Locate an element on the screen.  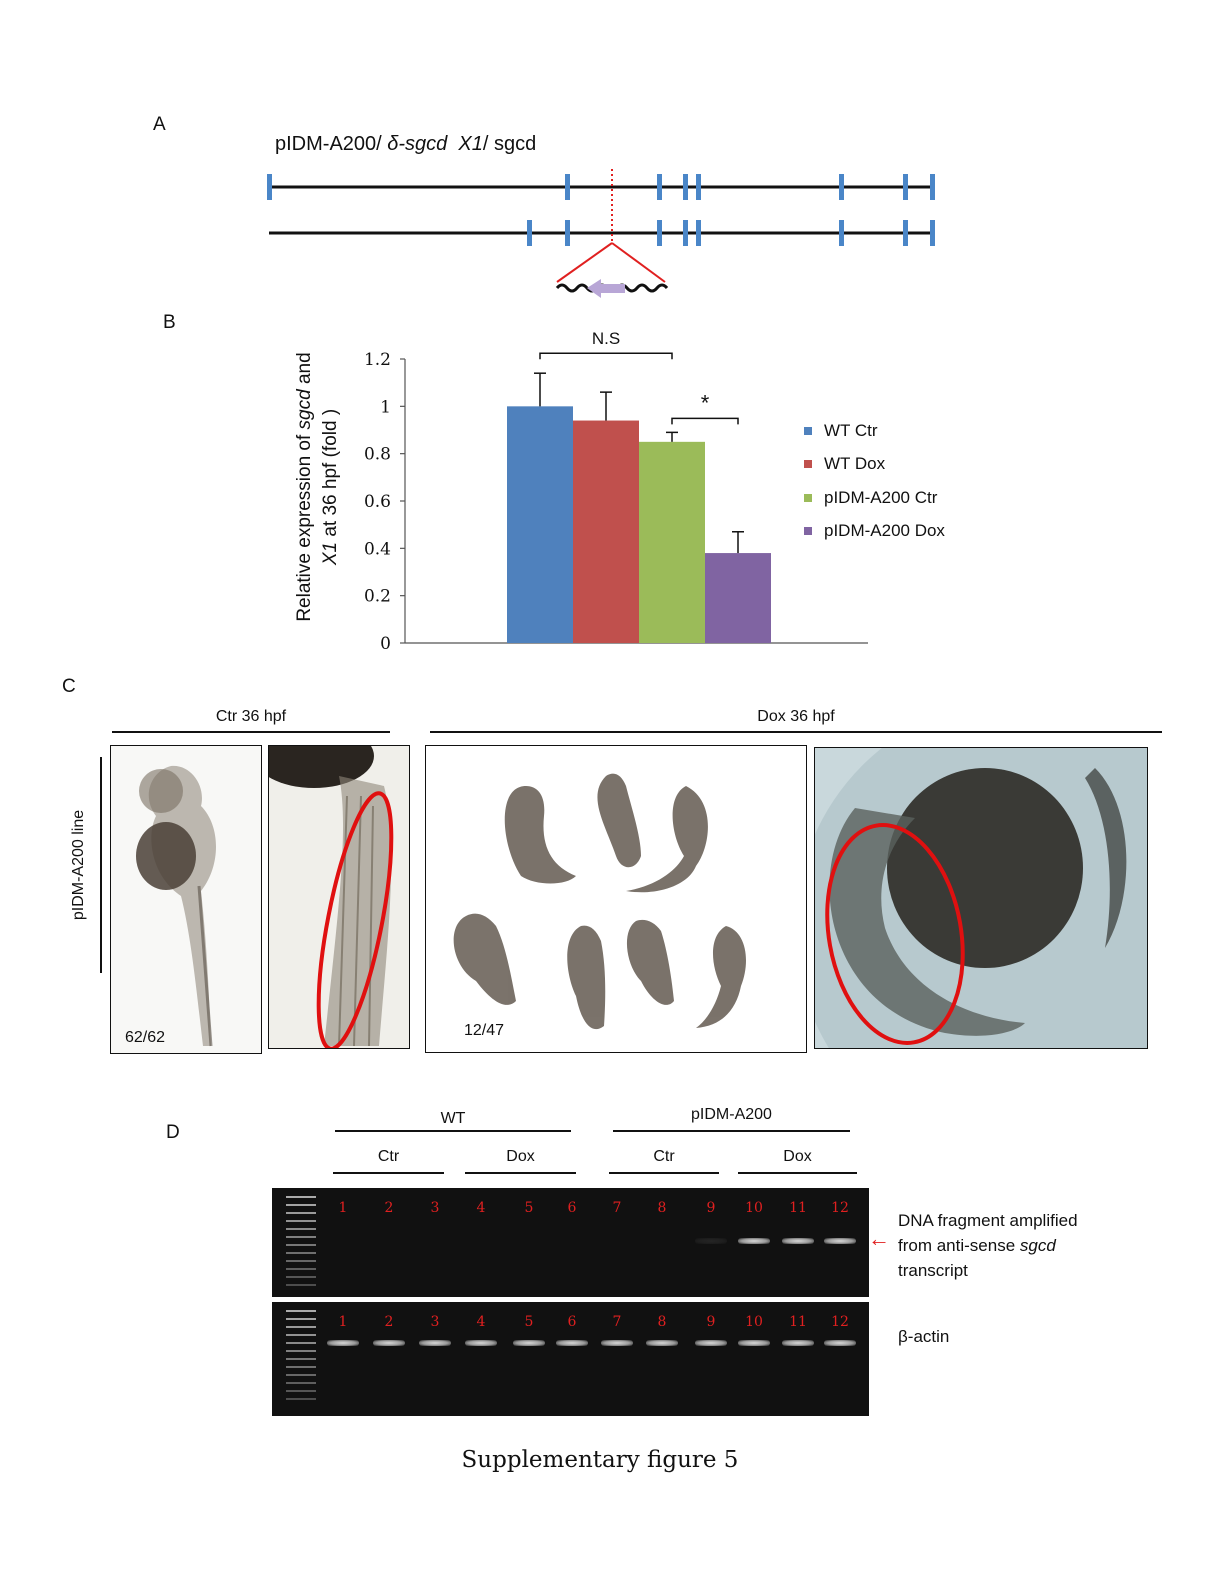
side-label-line is located at coordinates (101, 865).